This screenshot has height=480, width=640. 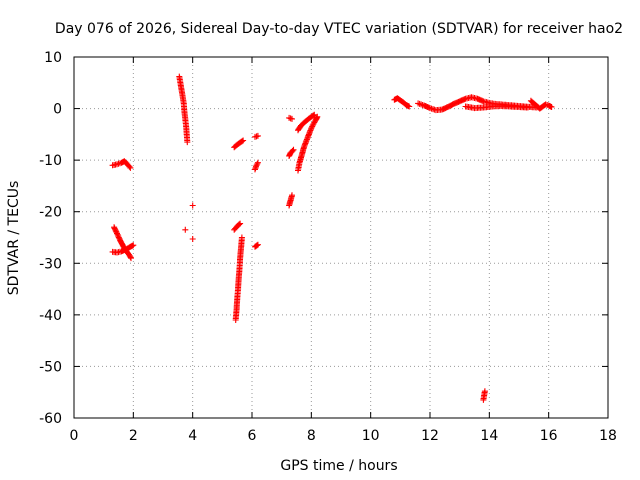 I want to click on x-tick-label: 4, so click(x=192, y=436).